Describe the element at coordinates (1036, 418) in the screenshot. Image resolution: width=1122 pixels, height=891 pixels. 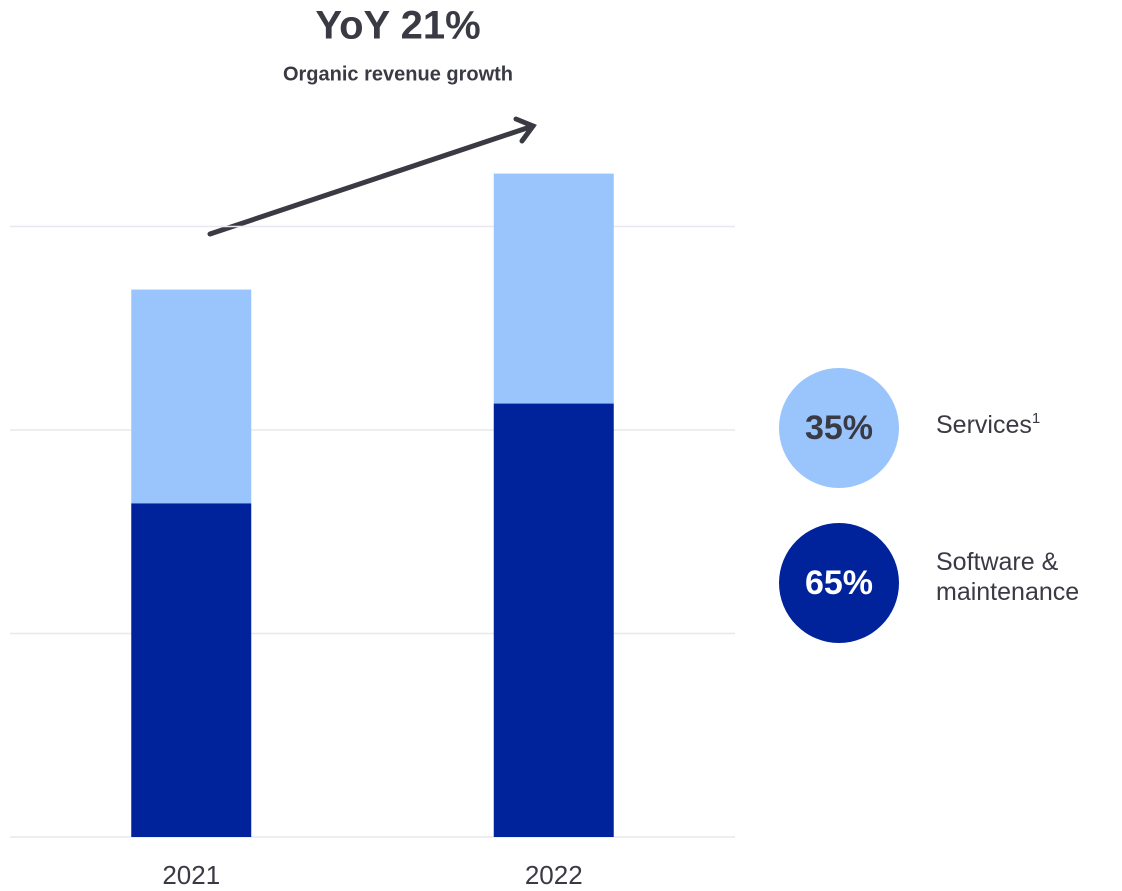
I see `footnote-marker: 1` at that location.